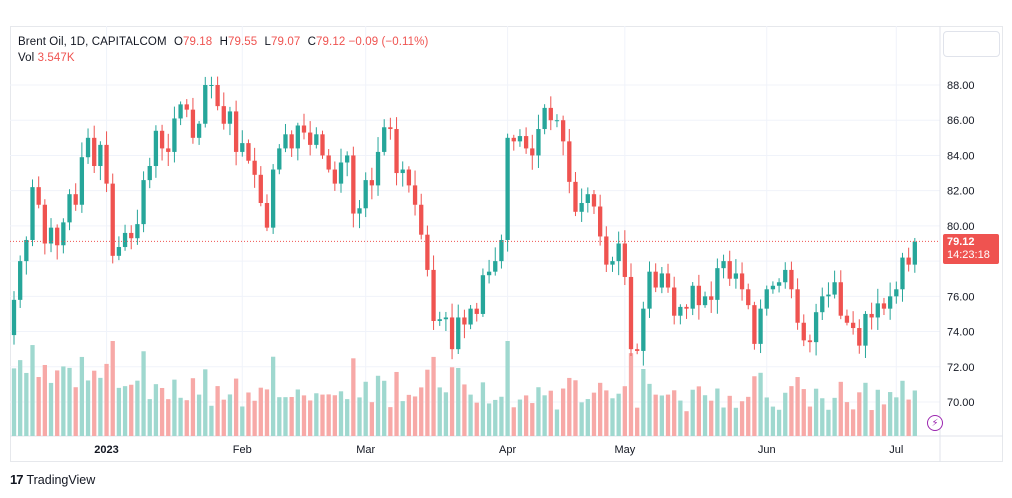 This screenshot has width=1012, height=498. Describe the element at coordinates (26, 58) in the screenshot. I see `volume-label: Vol` at that location.